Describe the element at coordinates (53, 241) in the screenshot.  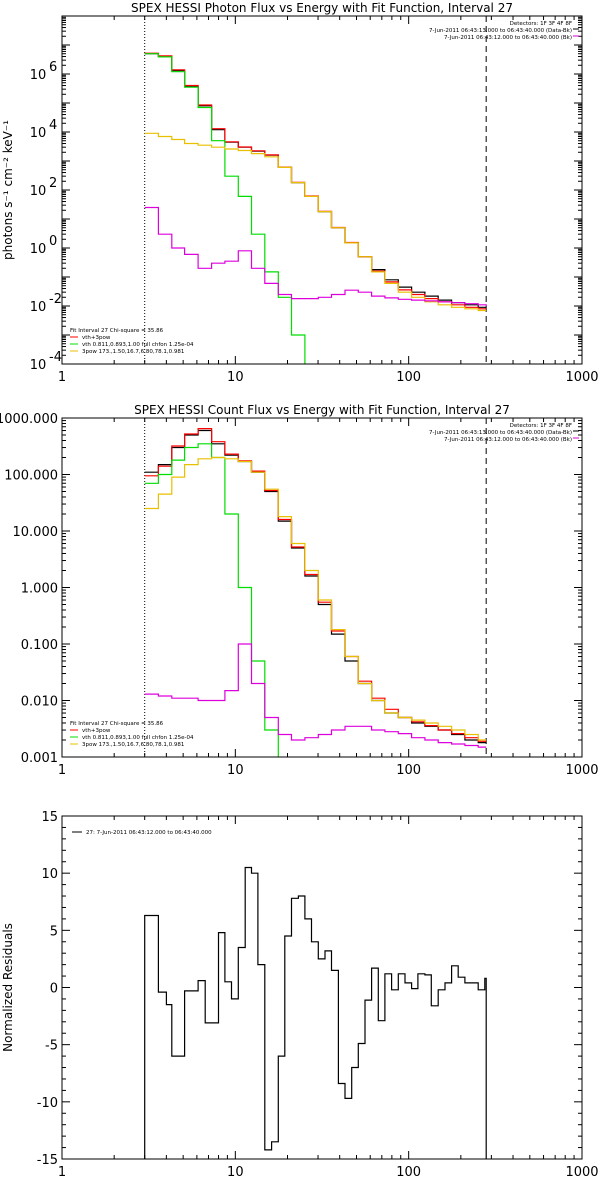
I see `y-tick-exponent: 0` at that location.